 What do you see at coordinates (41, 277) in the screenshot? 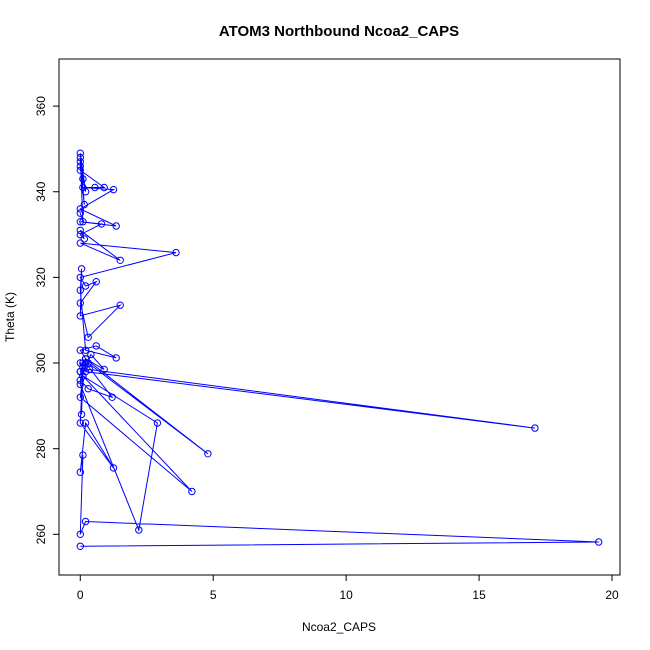
I see `y-tick-label: 320` at bounding box center [41, 277].